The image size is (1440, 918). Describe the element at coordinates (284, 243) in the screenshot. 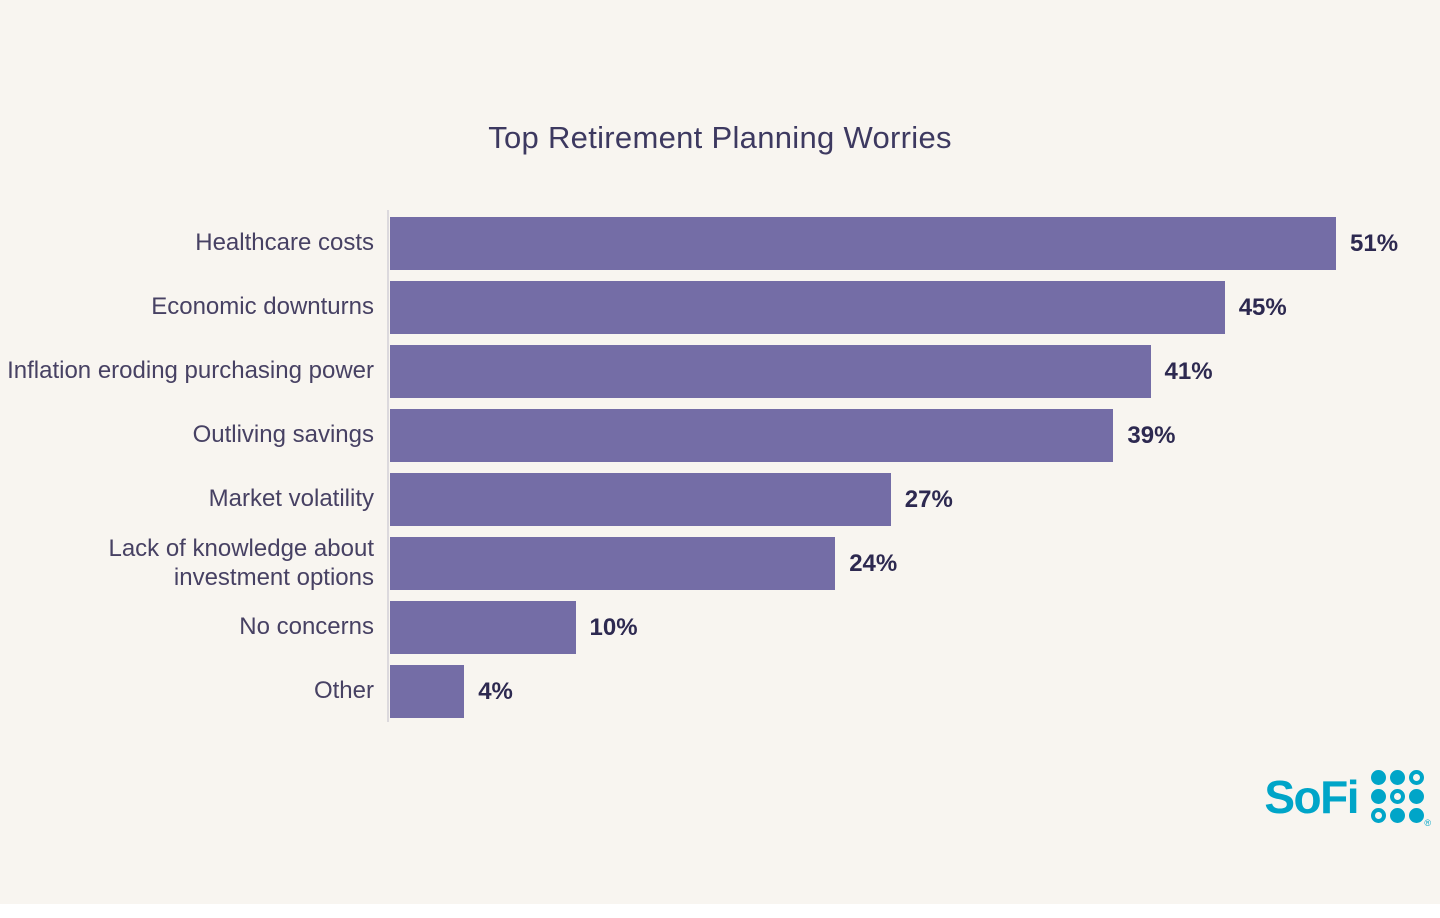

I see `category-label: Healthcare costs` at that location.